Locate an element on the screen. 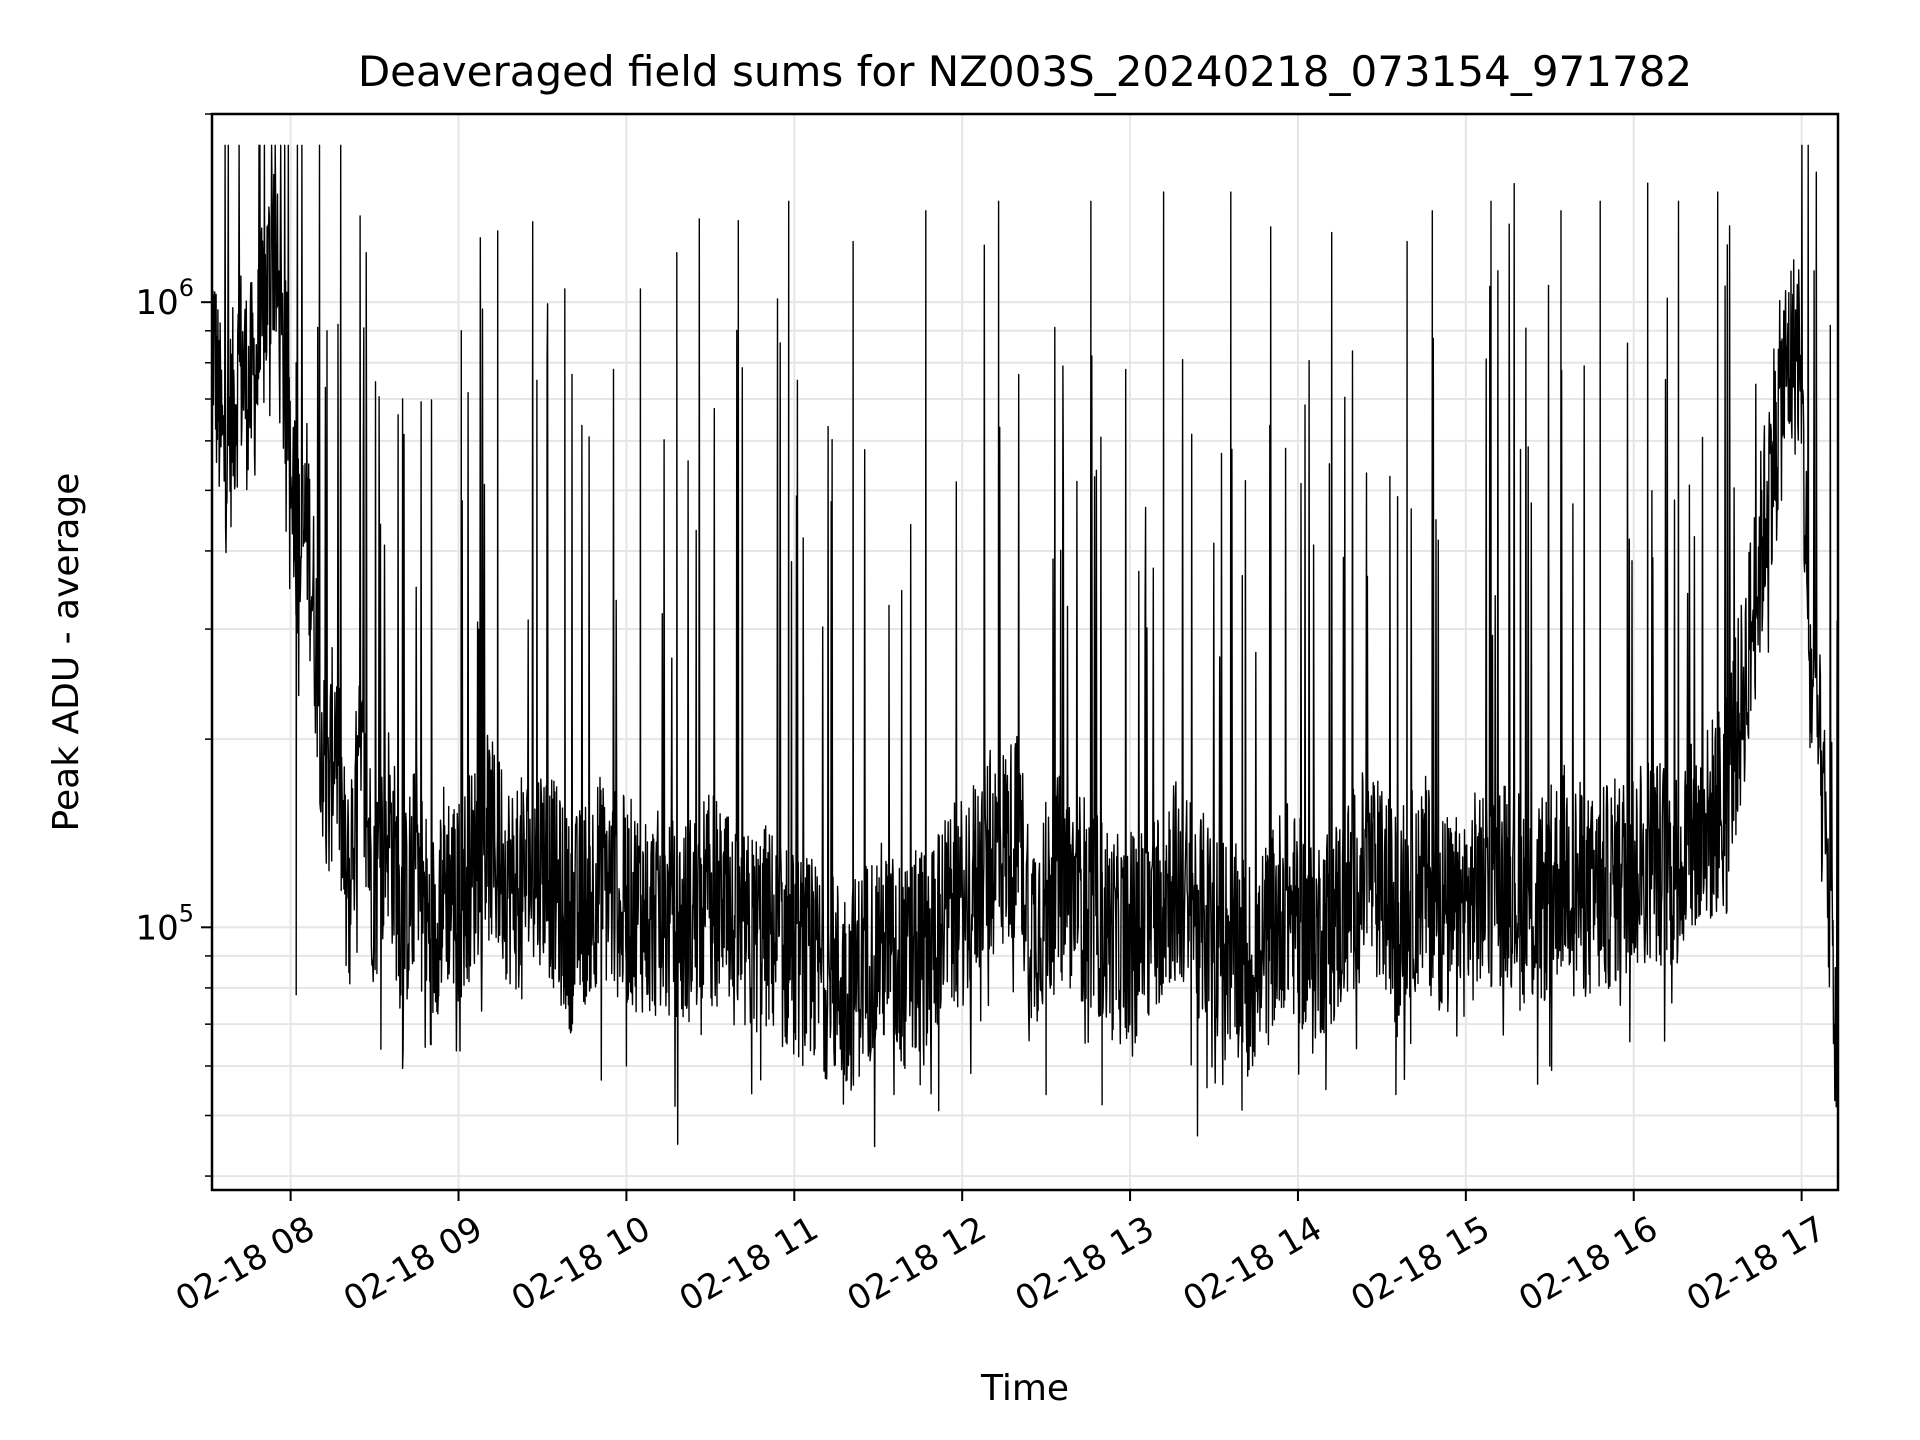 This screenshot has height=1440, width=1920. x-axis-label: Time is located at coordinates (1024, 1388).